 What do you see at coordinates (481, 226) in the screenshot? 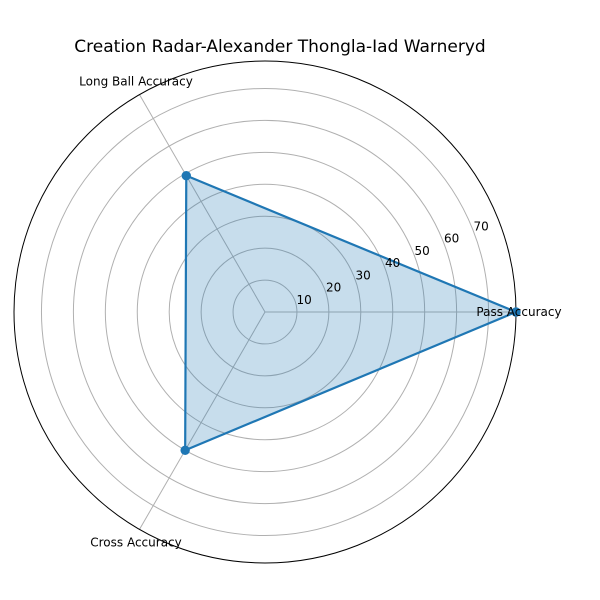
I see `tick-label: 70` at bounding box center [481, 226].